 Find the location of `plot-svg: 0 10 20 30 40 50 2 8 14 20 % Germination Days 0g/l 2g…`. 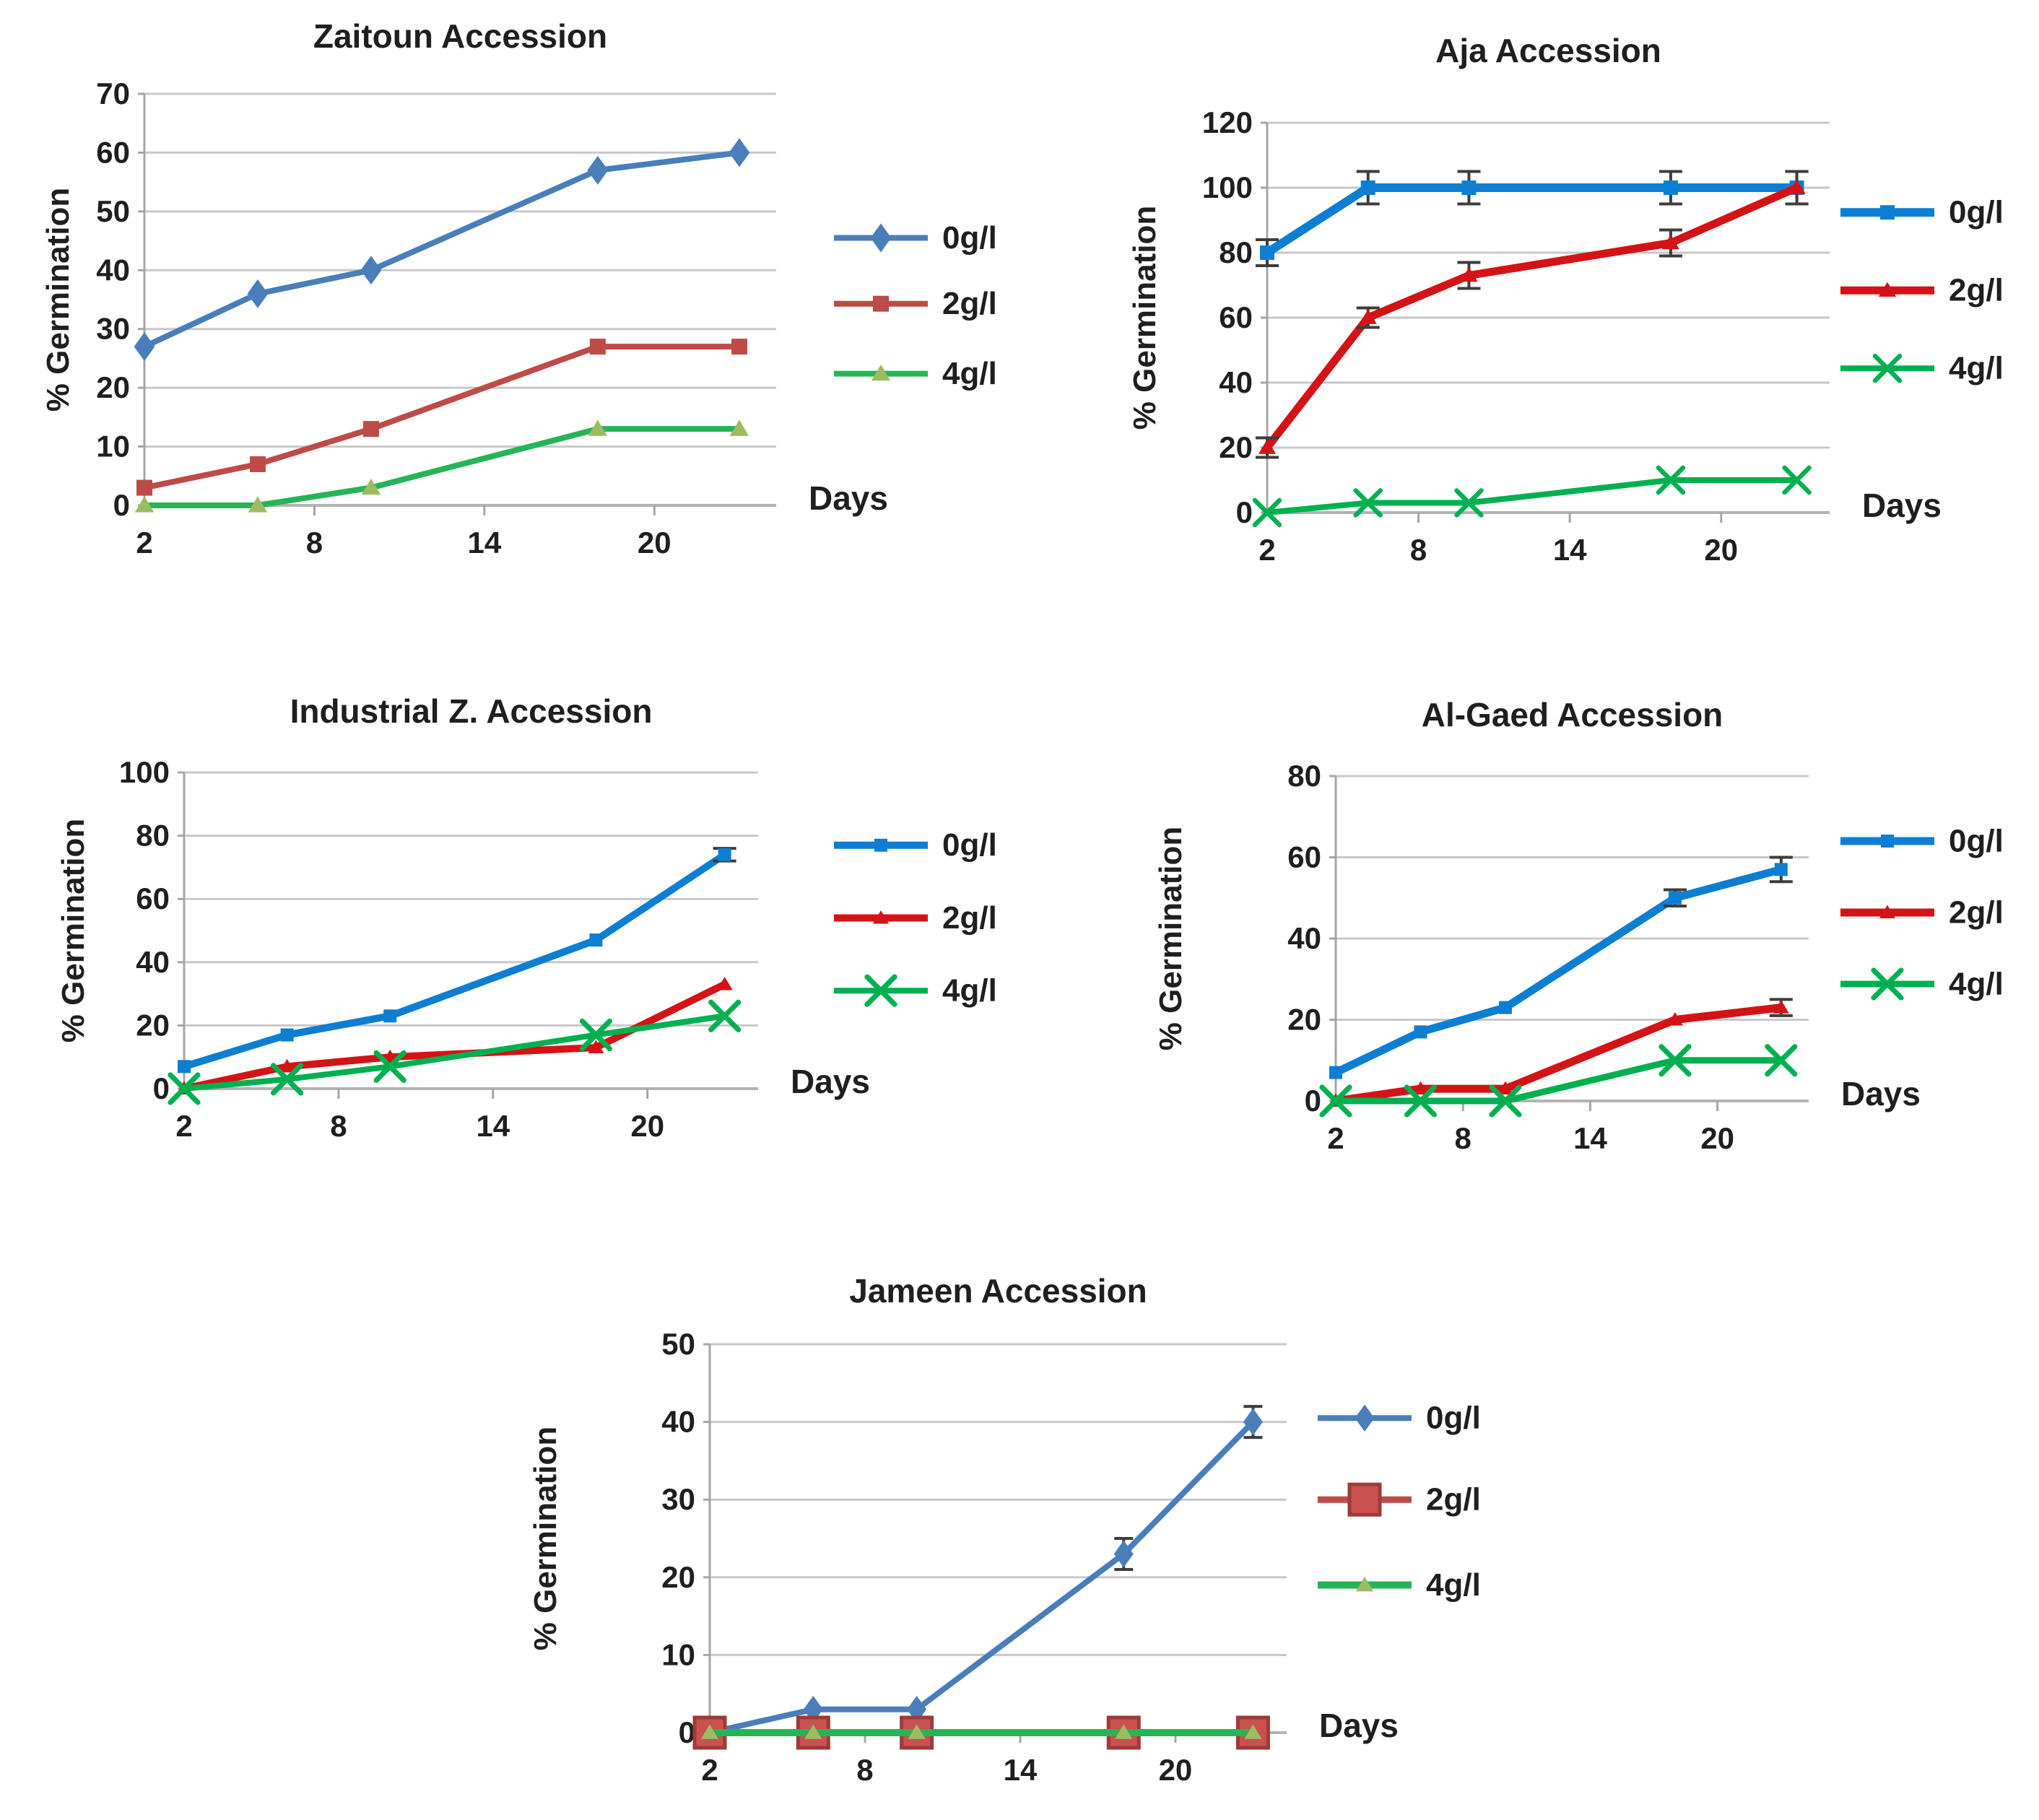

plot-svg: 0 10 20 30 40 50 2 8 14 20 % Germination Days 0g/l 2g… is located at coordinates (1004, 1557).